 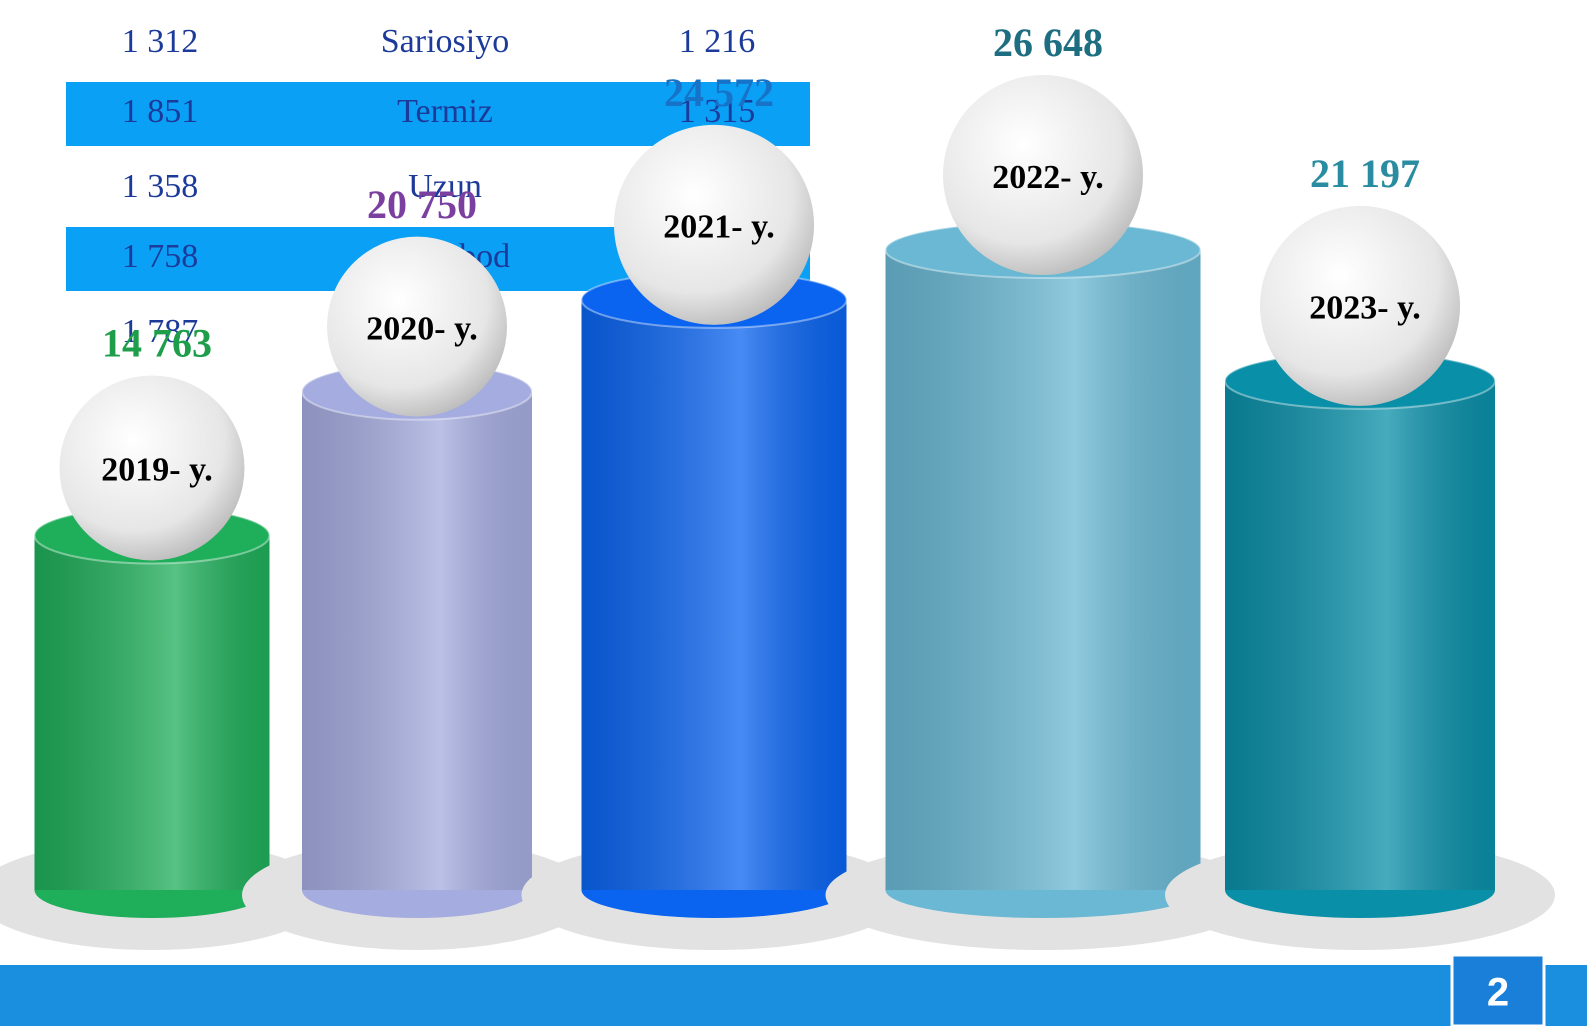 I want to click on table-cell: 1 758, so click(x=160, y=256).